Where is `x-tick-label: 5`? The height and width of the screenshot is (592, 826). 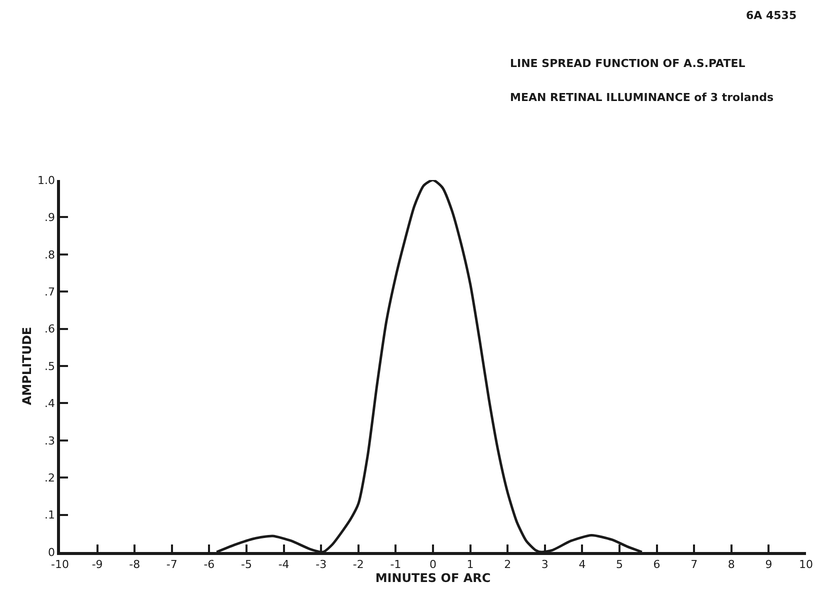 x-tick-label: 5 is located at coordinates (619, 564).